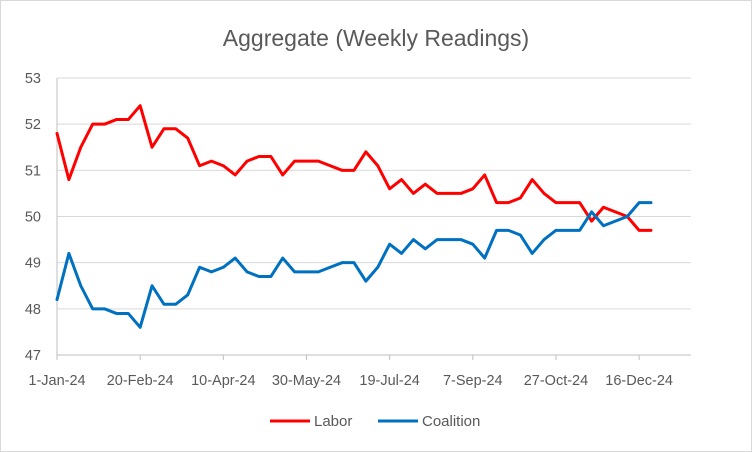  I want to click on x-tick-label: 16-Dec-24, so click(639, 381).